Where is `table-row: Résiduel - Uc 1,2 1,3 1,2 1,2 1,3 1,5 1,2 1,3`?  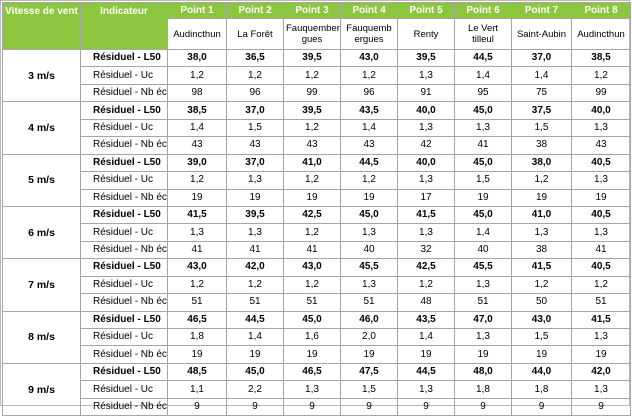 table-row: Résiduel - Uc 1,2 1,3 1,2 1,2 1,3 1,5 1,2 1,3 is located at coordinates (317, 180).